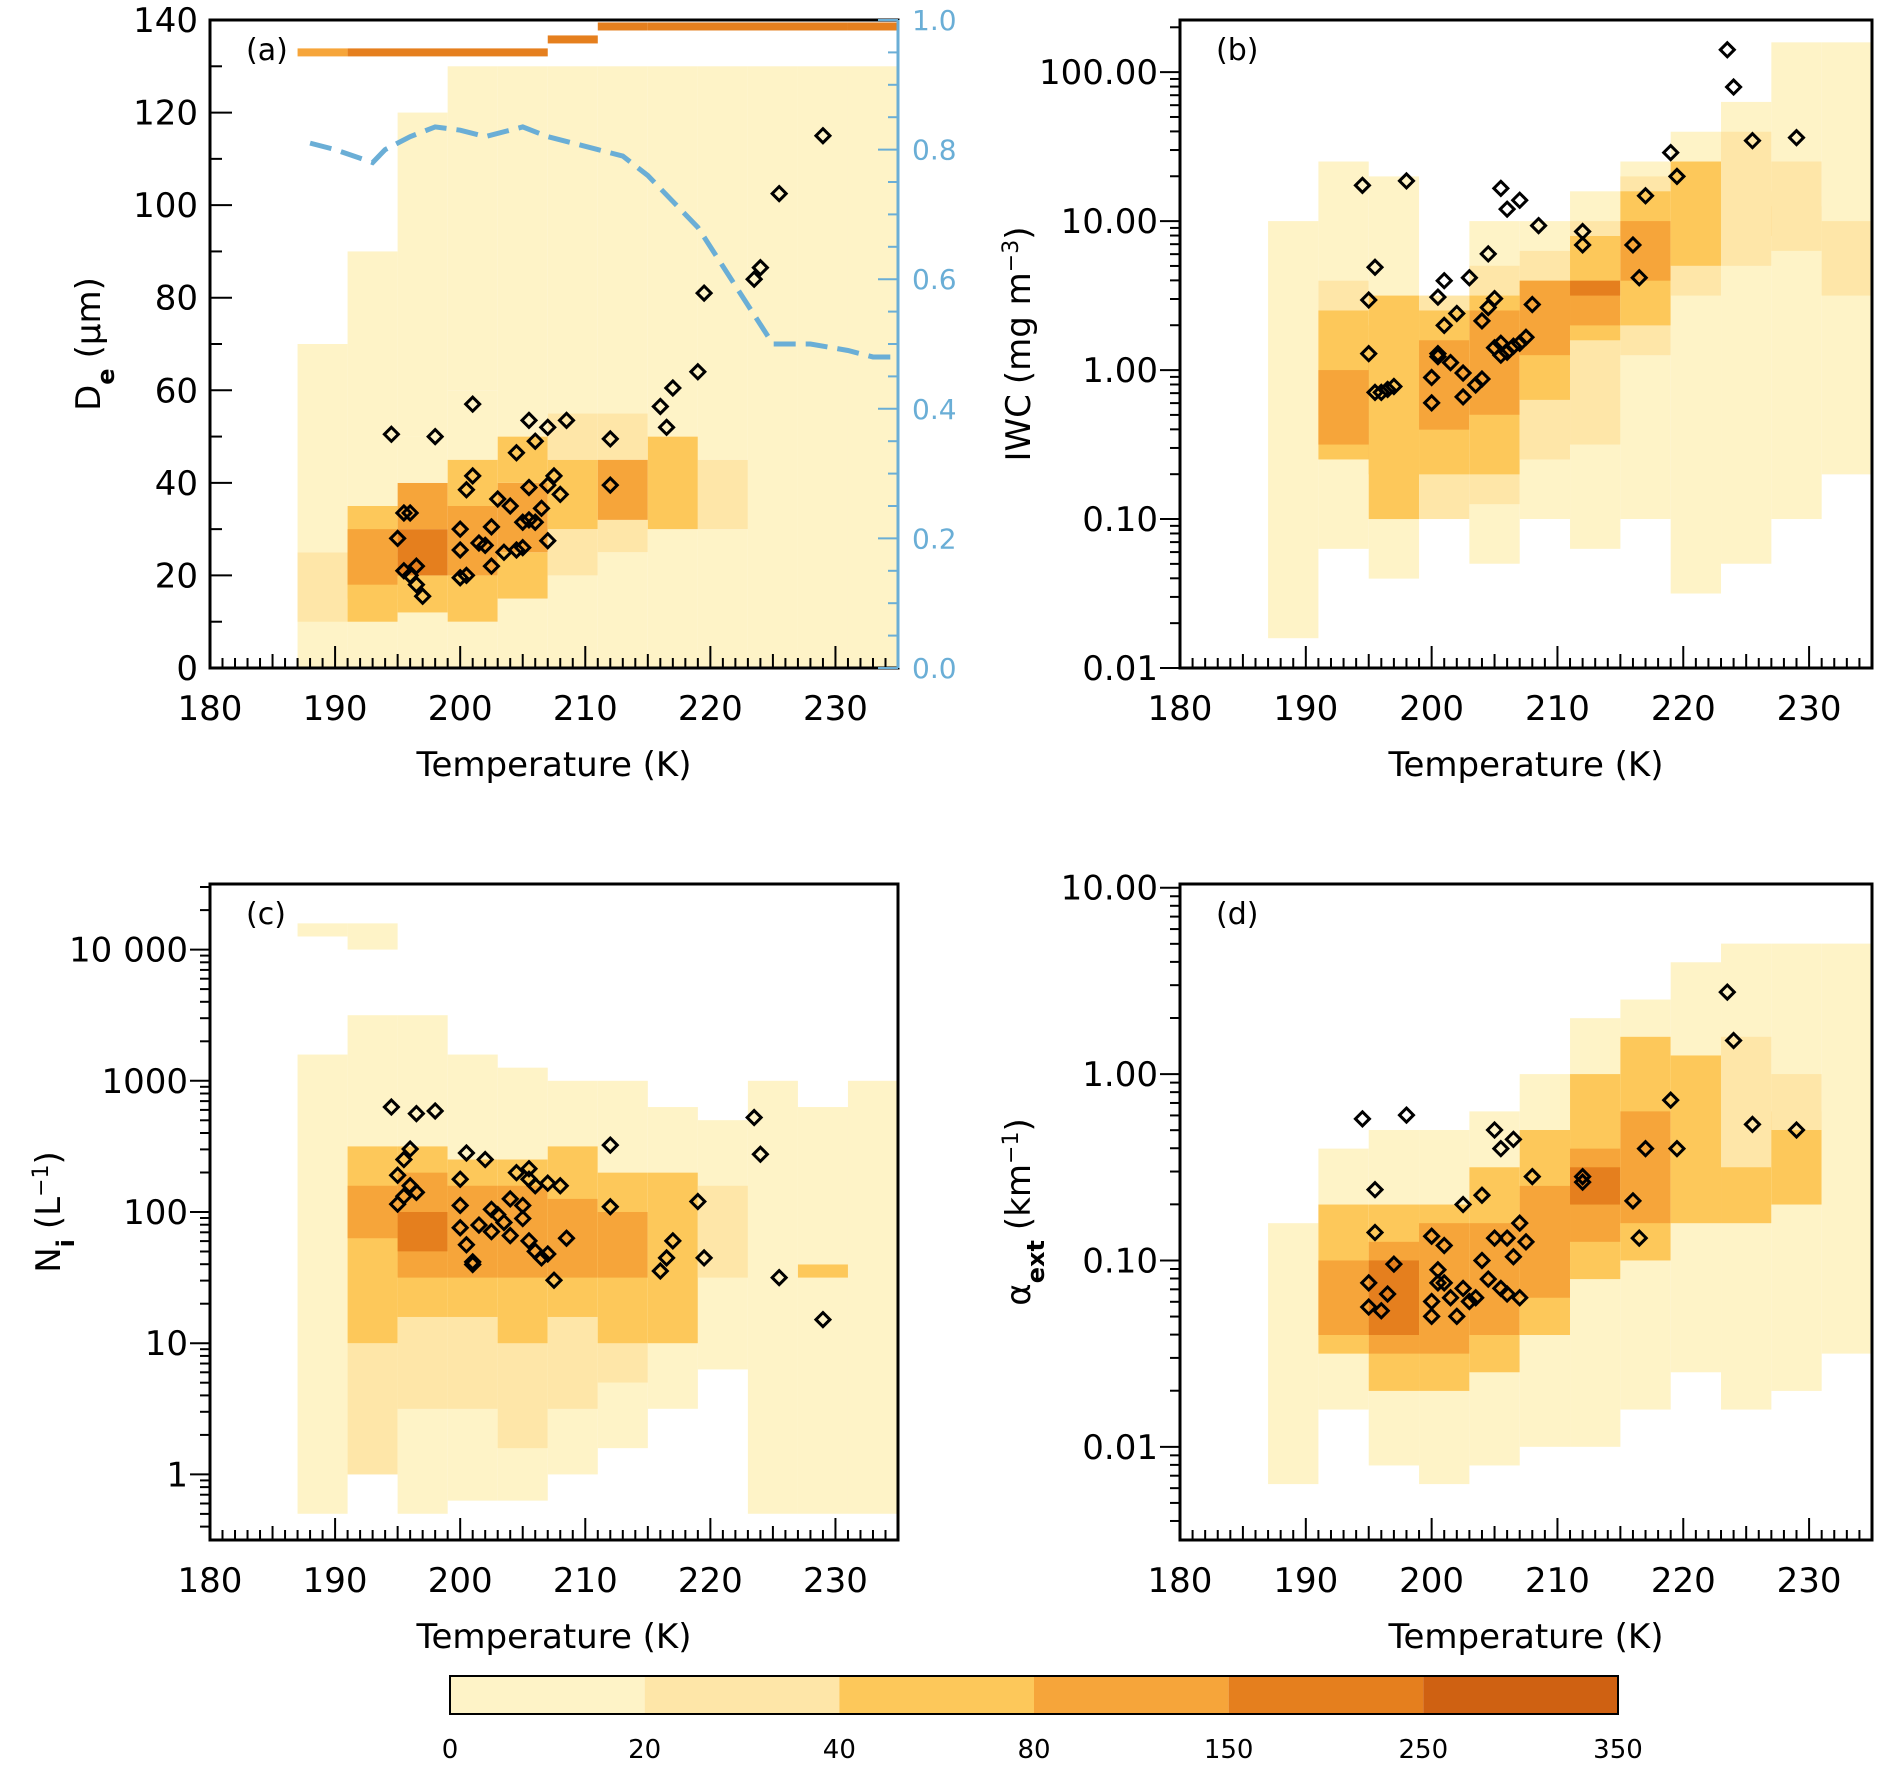 The width and height of the screenshot is (1892, 1774). I want to click on y-tick-label: 20, so click(176, 576).